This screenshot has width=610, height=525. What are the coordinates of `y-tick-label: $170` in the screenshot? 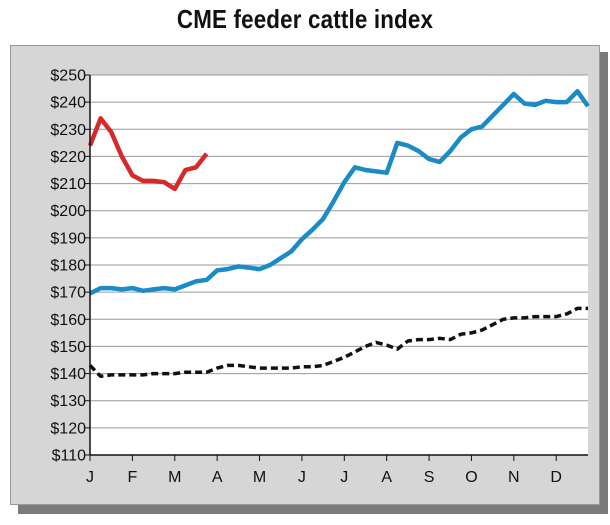 It's located at (68, 293).